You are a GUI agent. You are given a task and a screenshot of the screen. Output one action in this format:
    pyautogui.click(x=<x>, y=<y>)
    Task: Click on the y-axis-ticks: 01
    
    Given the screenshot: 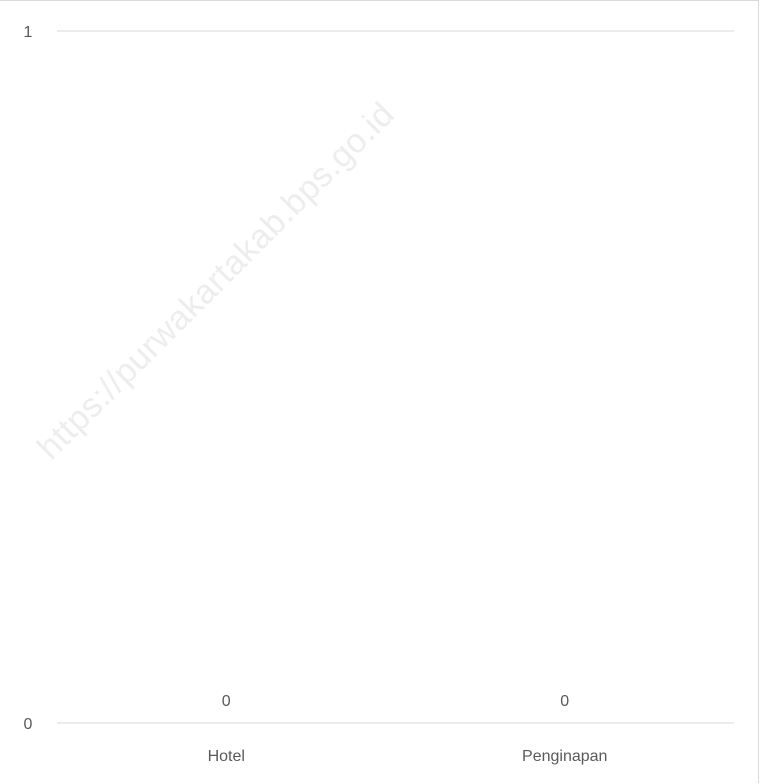 What is the action you would take?
    pyautogui.click(x=28, y=378)
    